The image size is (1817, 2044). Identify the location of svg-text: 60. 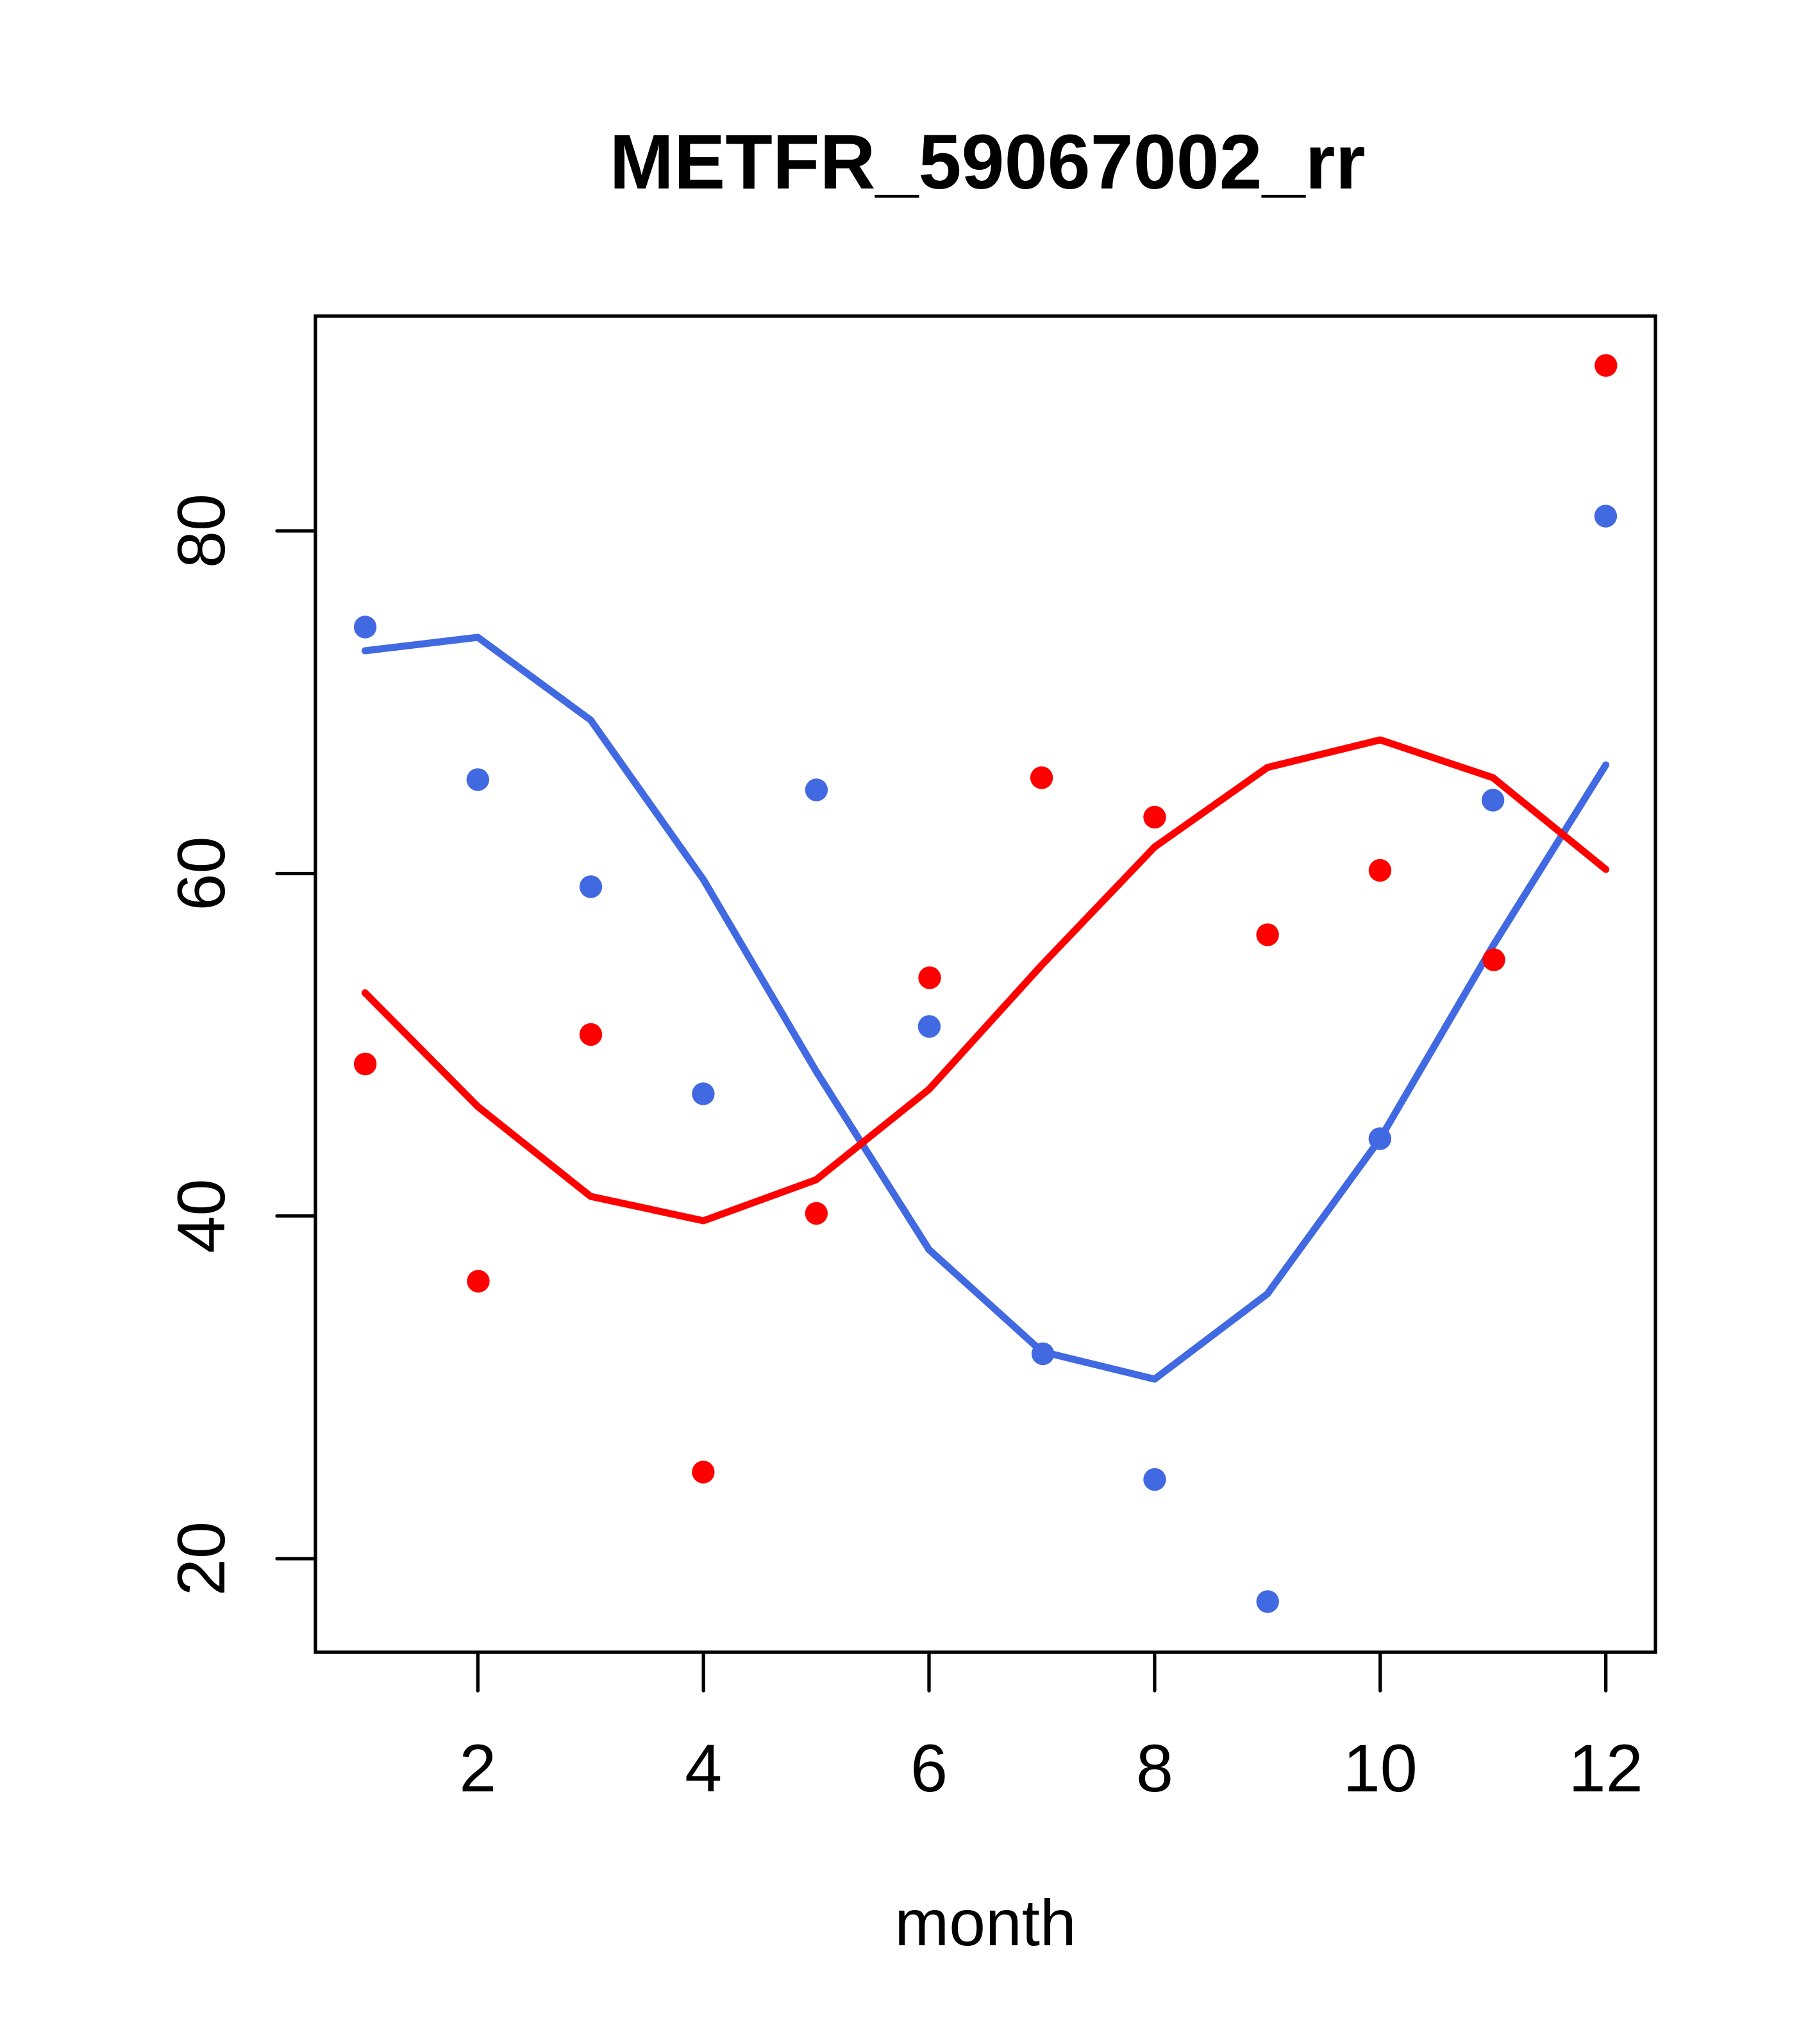
(201, 873).